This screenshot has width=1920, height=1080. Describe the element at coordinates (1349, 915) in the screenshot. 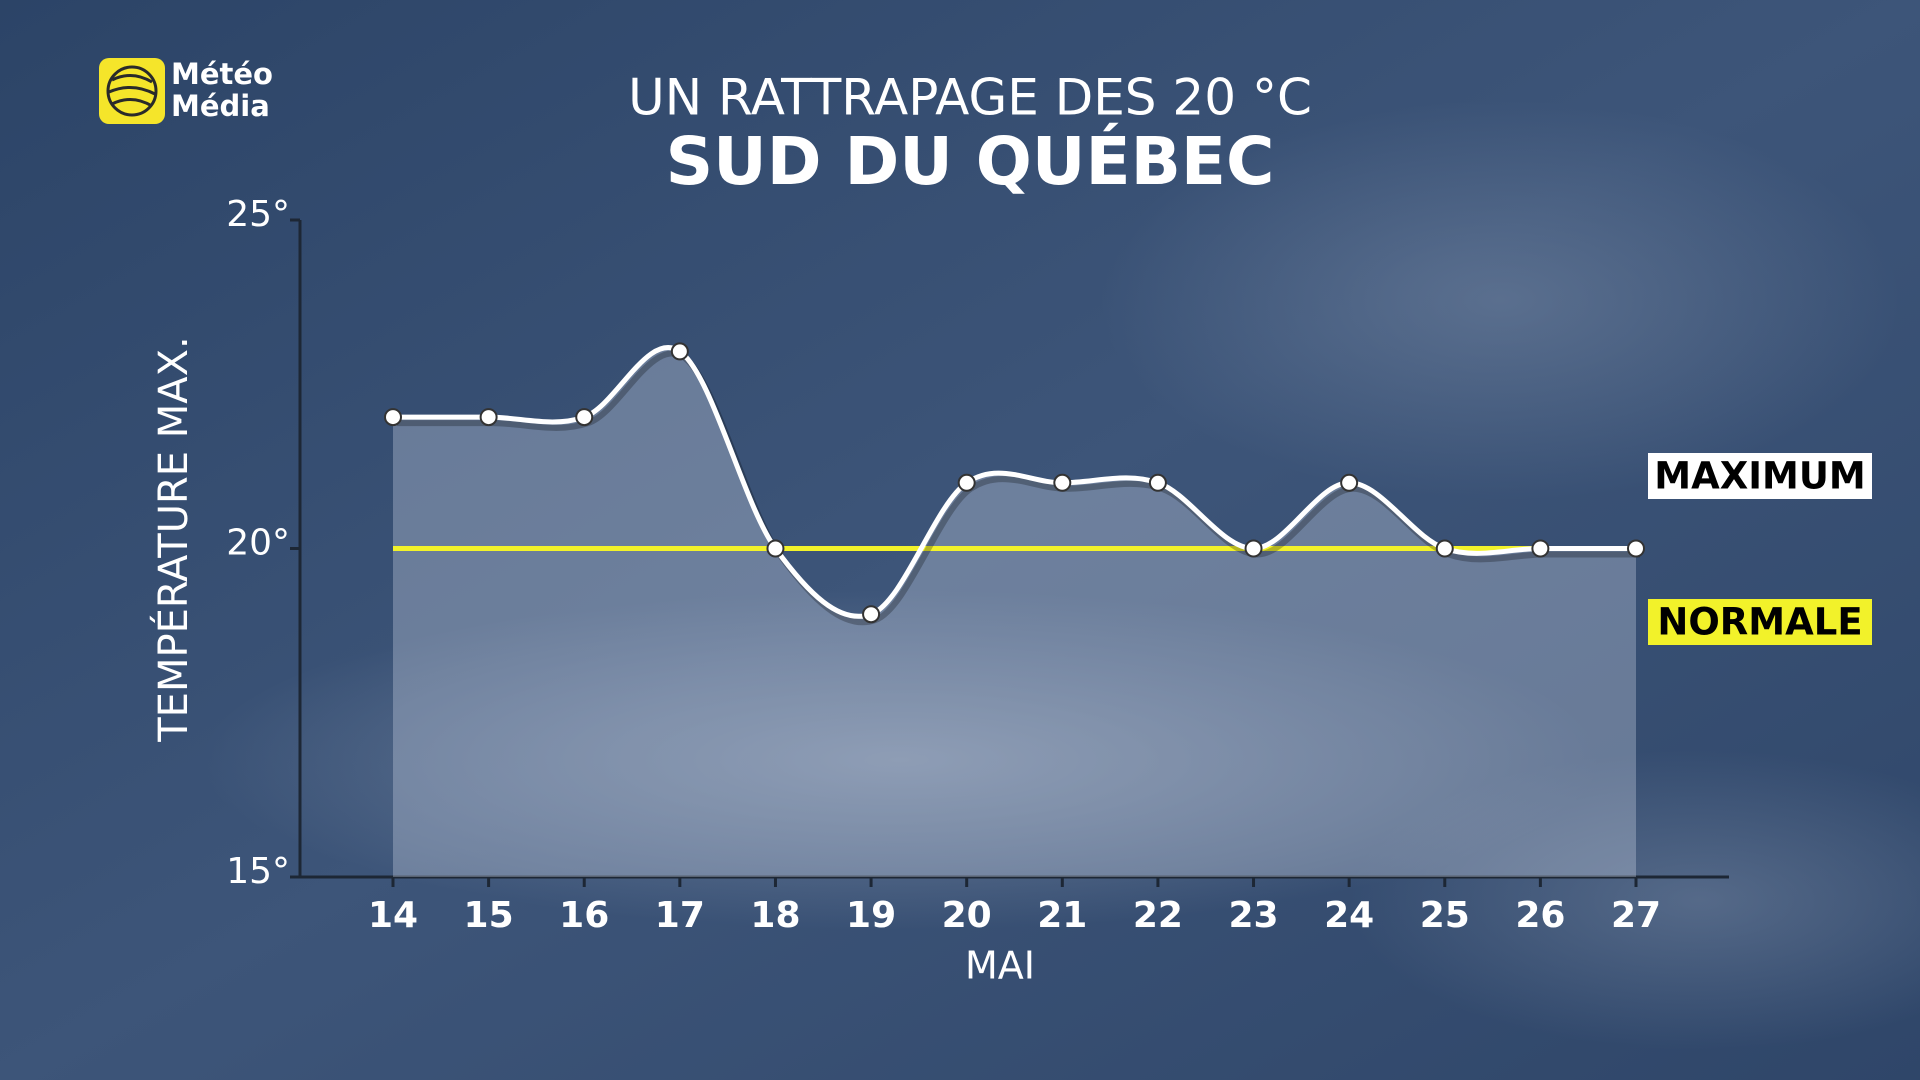

I see `x-tick-label: 24` at that location.